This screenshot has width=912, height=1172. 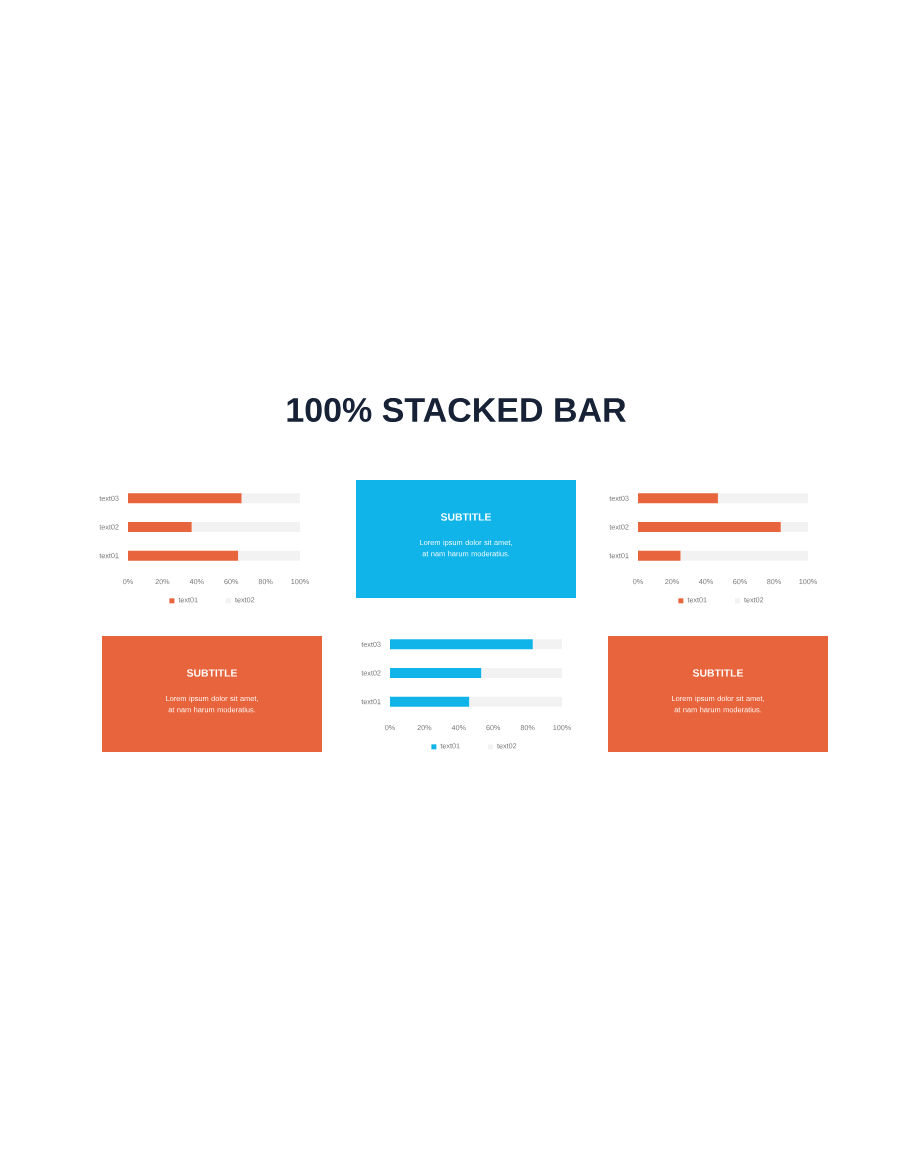 I want to click on text: 100% STACKED BAR, so click(x=456, y=410).